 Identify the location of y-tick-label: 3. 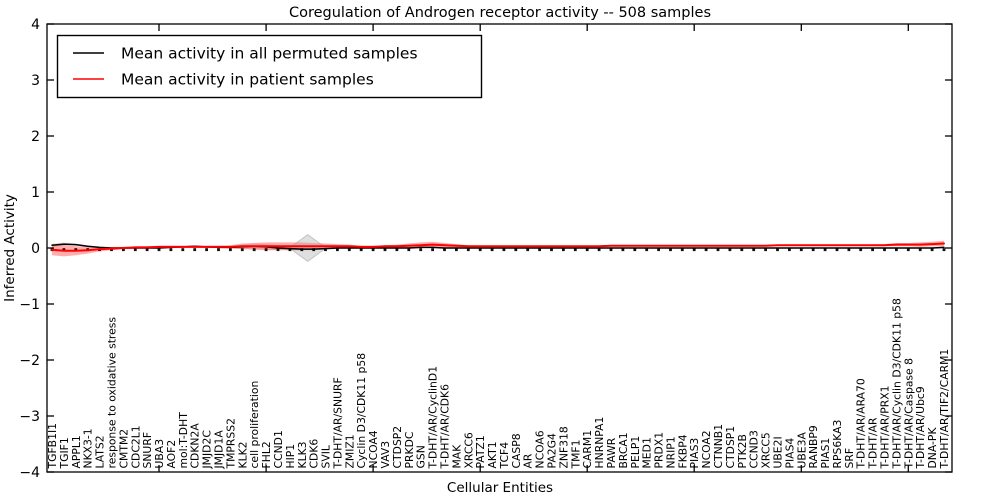
(35, 81).